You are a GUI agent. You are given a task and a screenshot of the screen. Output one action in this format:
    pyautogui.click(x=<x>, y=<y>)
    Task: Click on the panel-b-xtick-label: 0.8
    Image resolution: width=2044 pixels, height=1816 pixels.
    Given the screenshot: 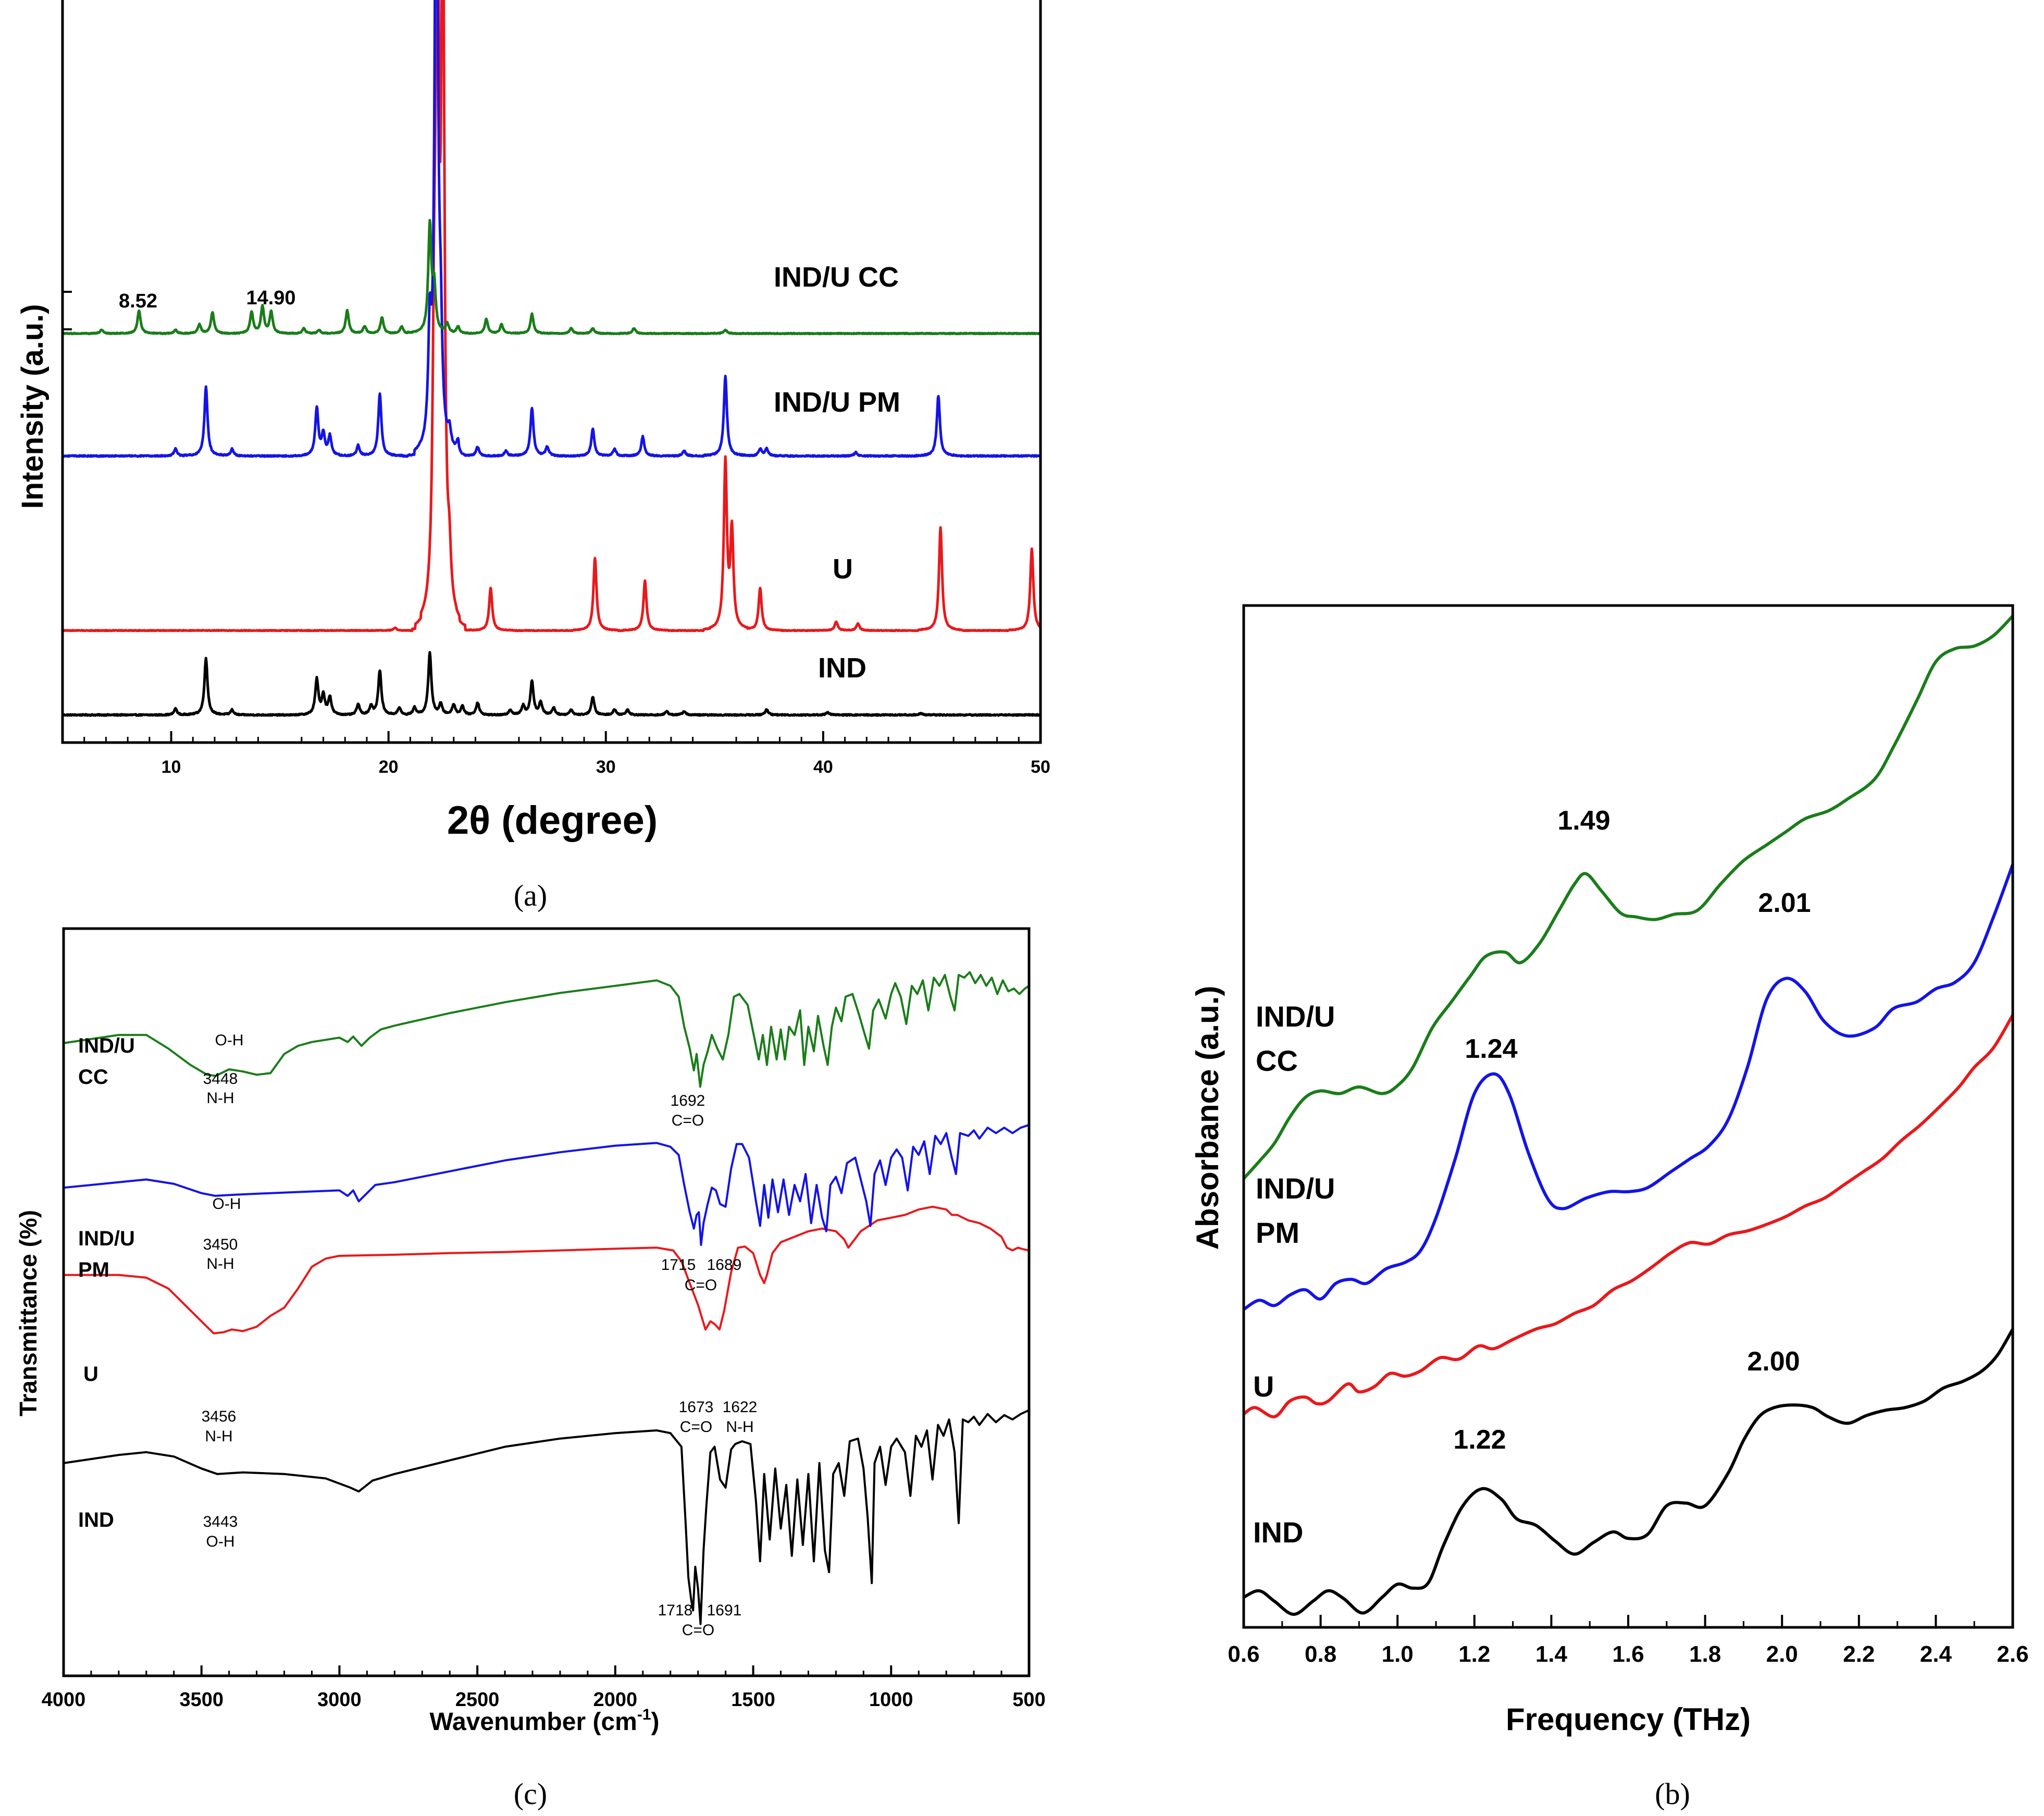 What is the action you would take?
    pyautogui.click(x=1320, y=1654)
    